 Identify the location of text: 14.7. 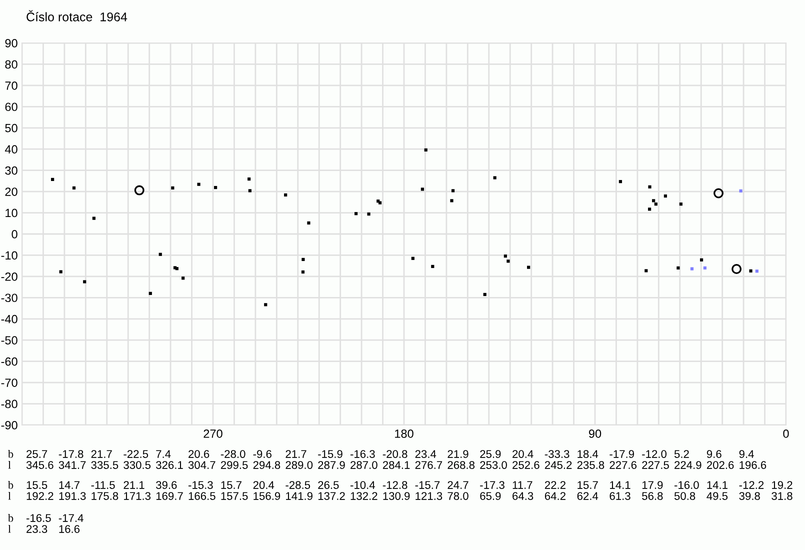
(69, 485).